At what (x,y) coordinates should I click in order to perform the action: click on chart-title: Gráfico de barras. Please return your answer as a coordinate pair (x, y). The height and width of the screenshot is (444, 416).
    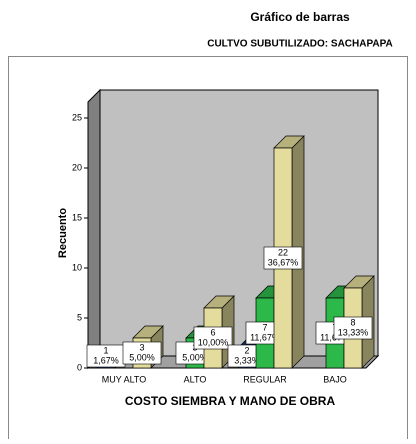
    Looking at the image, I should click on (300, 17).